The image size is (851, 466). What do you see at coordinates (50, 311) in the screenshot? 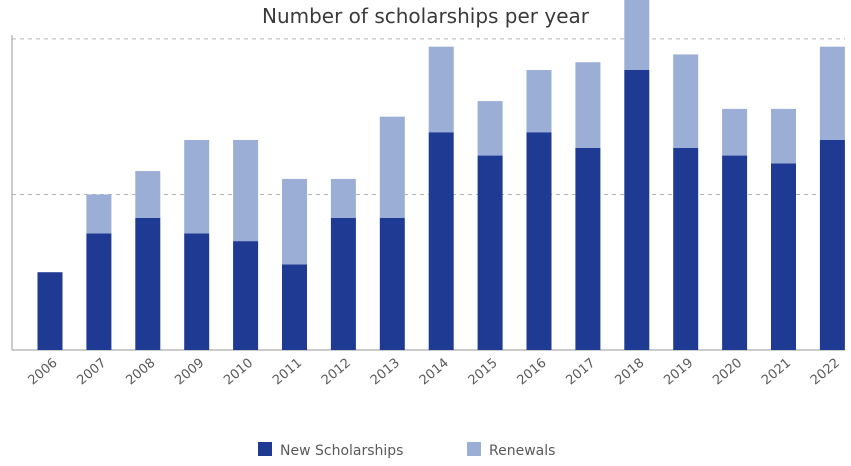
I see `bar-new-scholarships-2006` at bounding box center [50, 311].